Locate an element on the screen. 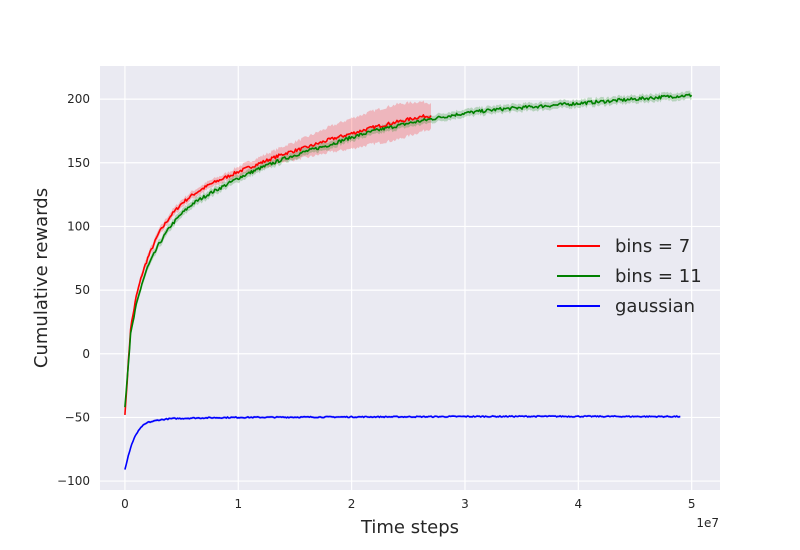  x-axis-label: Time steps is located at coordinates (409, 527).